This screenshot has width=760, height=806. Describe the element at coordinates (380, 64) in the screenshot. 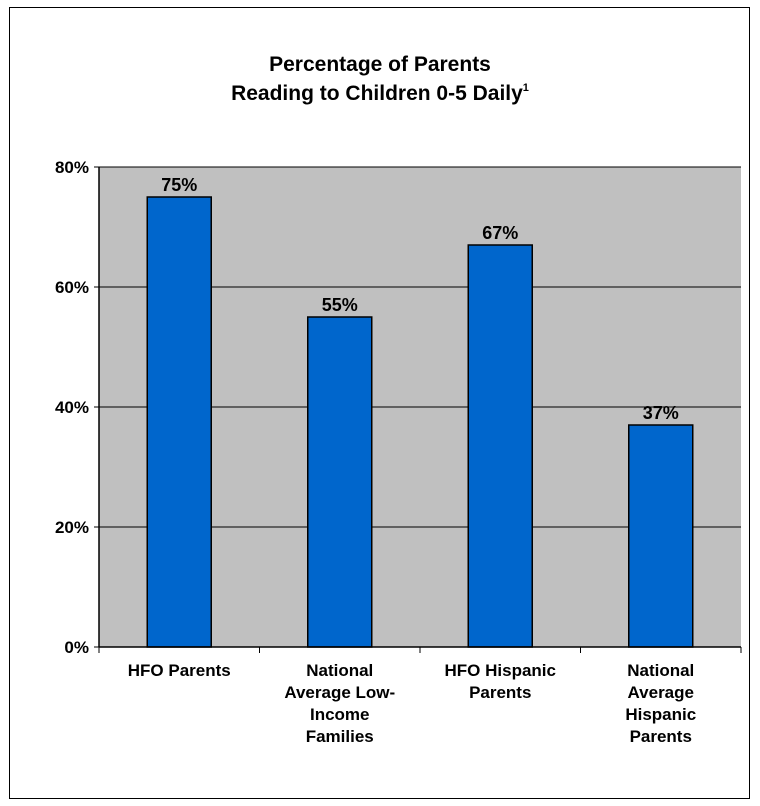

I see `chart-title-line-1: Percentage of Parents` at that location.